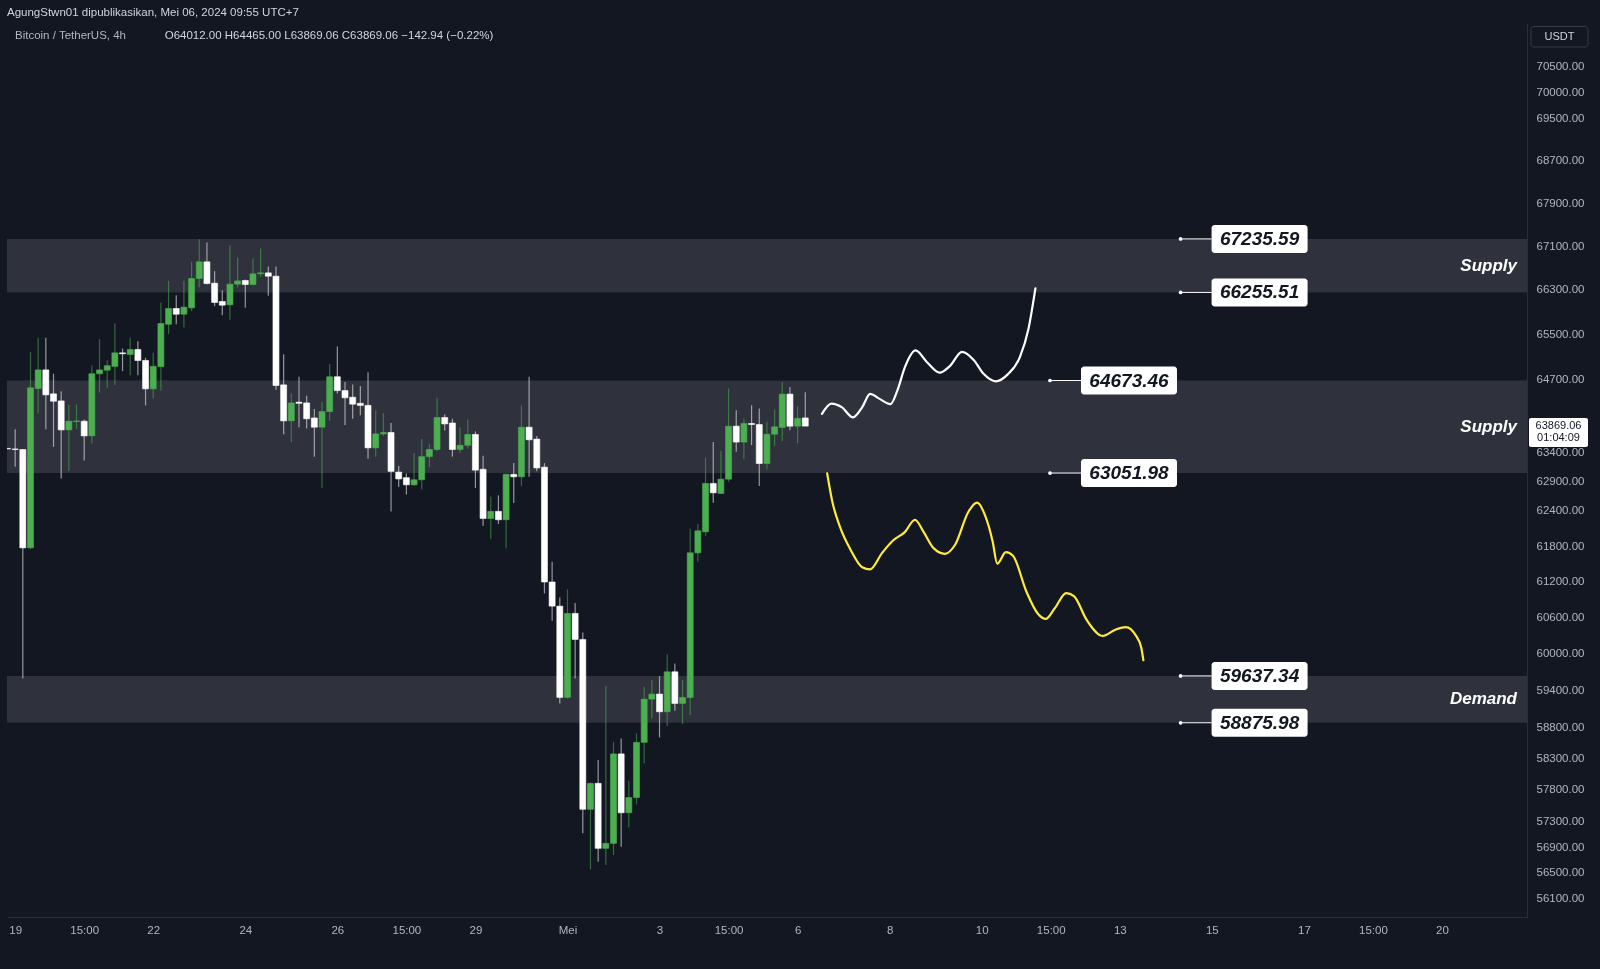  What do you see at coordinates (1560, 91) in the screenshot?
I see `y-tick-label: 70000.00` at bounding box center [1560, 91].